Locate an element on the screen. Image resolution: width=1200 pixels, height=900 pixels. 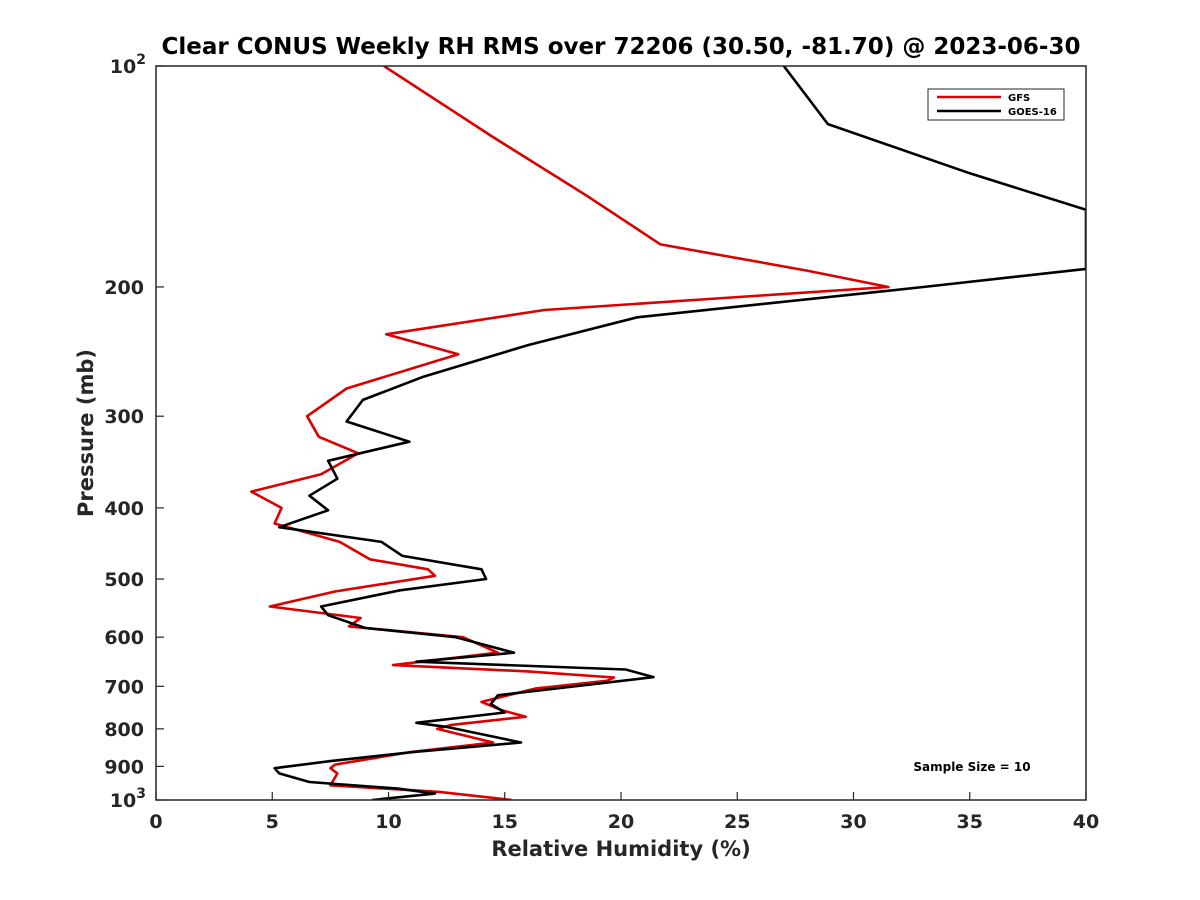
y-tick-label: 500 is located at coordinates (124, 580).